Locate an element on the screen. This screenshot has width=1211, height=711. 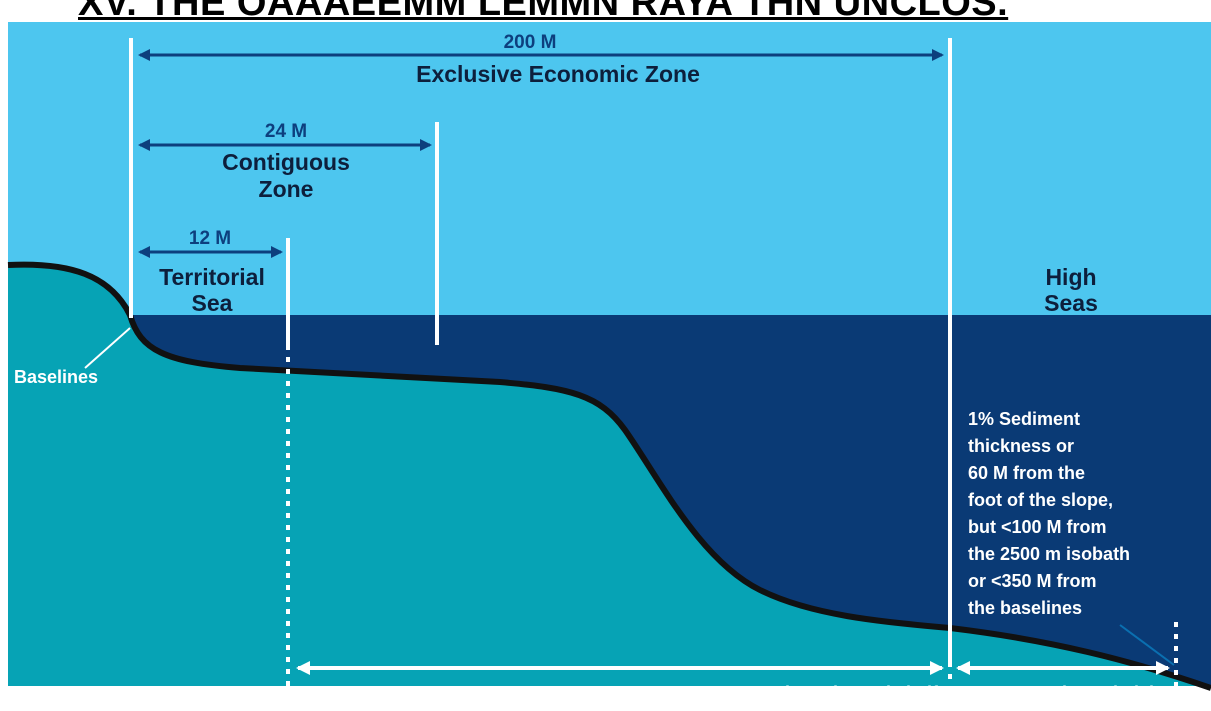
baselines-leader is located at coordinates (107, 348).